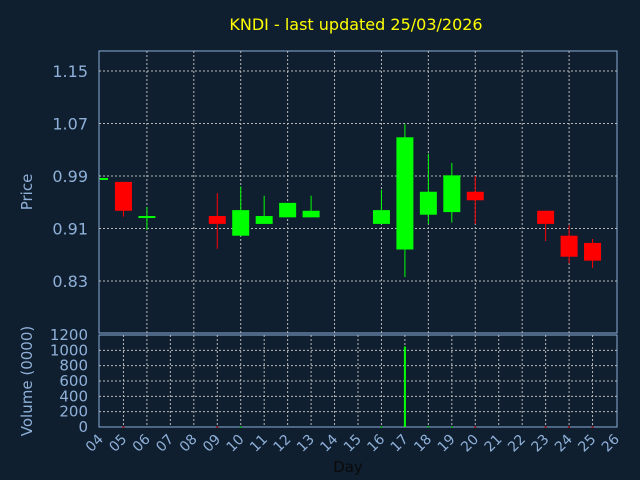  I want to click on volume-axis-label: Volume (0000), so click(27, 381).